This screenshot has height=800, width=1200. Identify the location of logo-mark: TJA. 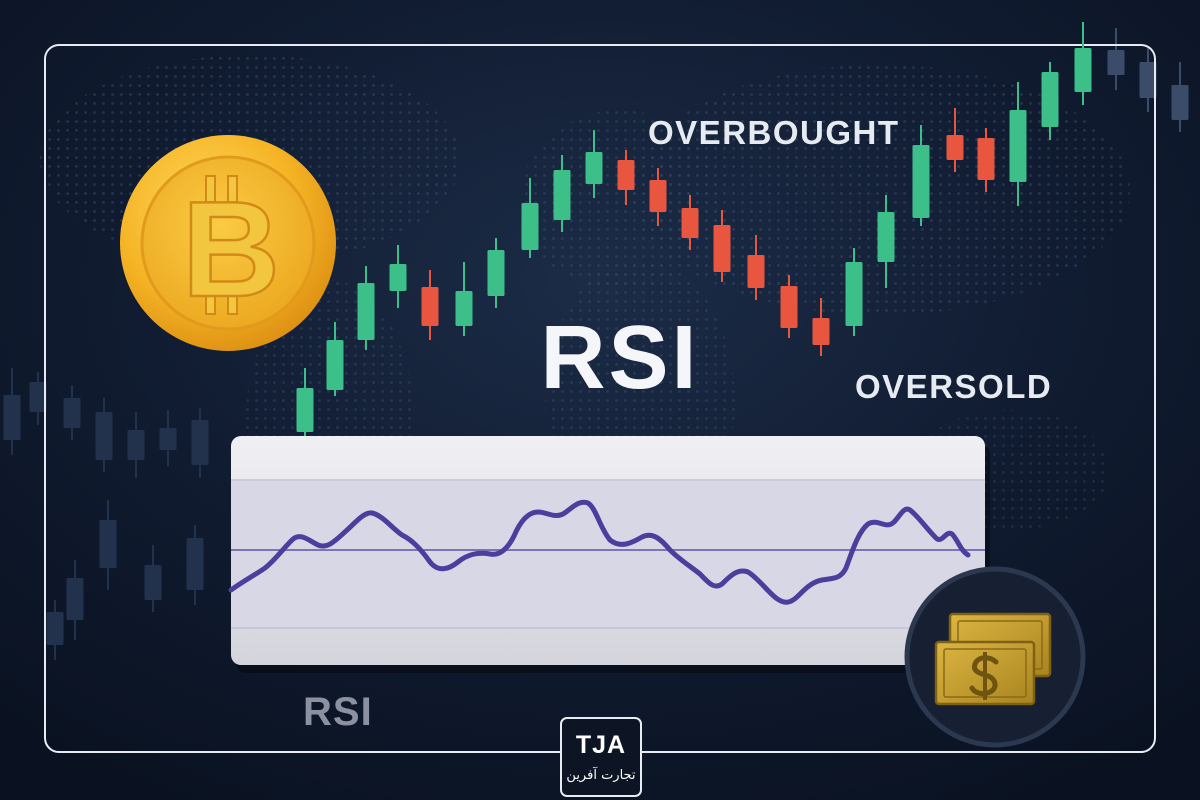
(601, 745).